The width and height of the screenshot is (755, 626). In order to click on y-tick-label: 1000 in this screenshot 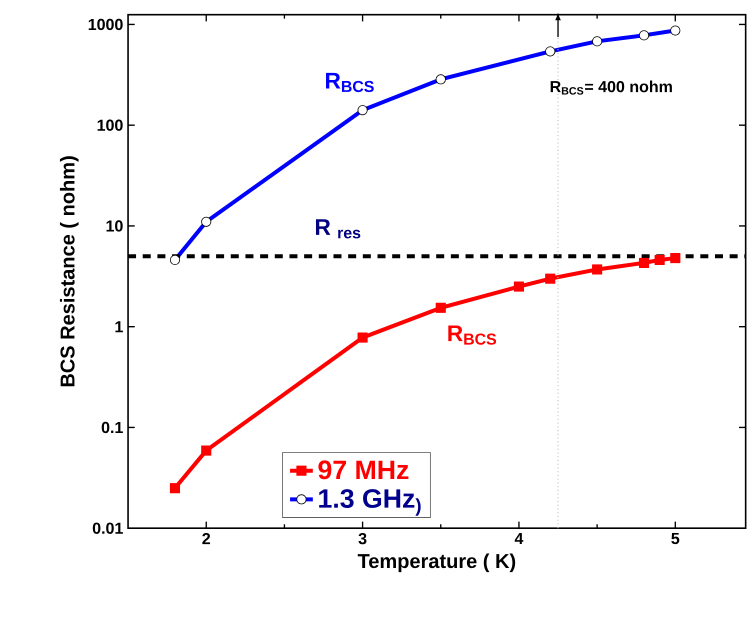, I will do `click(105, 24)`.